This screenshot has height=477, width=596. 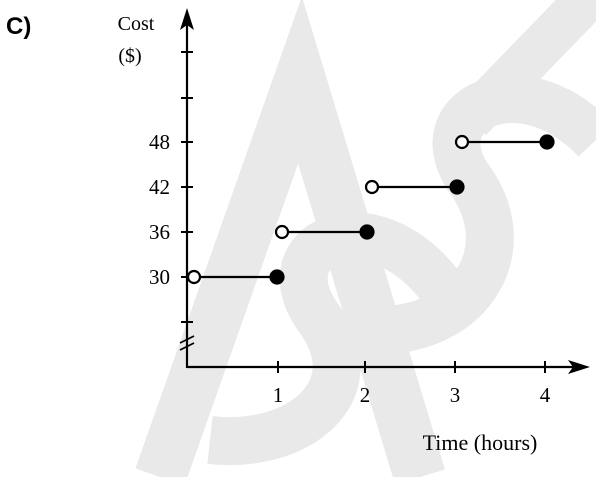 I want to click on option-label: C), so click(x=18, y=26).